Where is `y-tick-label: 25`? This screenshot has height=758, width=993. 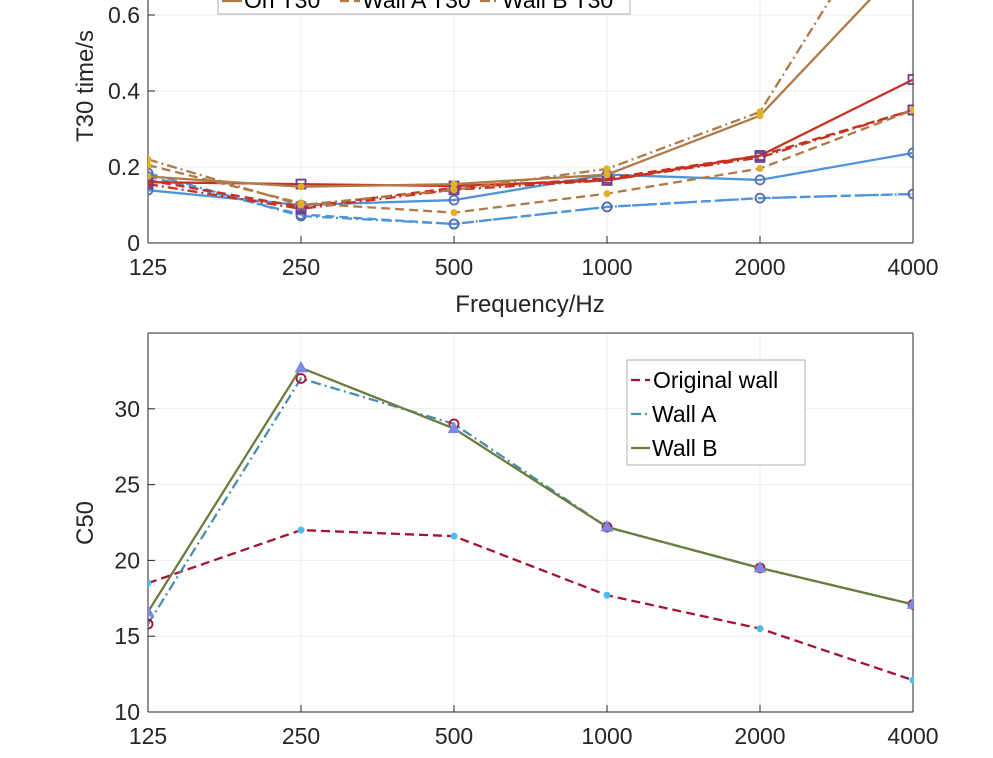 y-tick-label: 25 is located at coordinates (127, 485).